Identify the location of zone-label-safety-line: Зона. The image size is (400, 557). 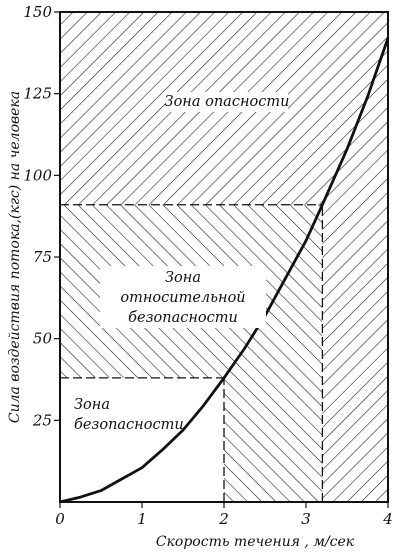
(92, 405).